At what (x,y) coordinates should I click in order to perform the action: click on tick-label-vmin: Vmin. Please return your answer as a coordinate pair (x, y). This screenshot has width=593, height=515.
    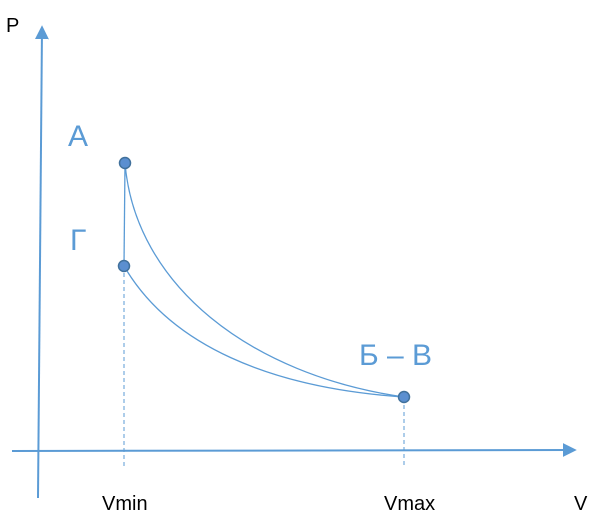
    Looking at the image, I should click on (125, 504).